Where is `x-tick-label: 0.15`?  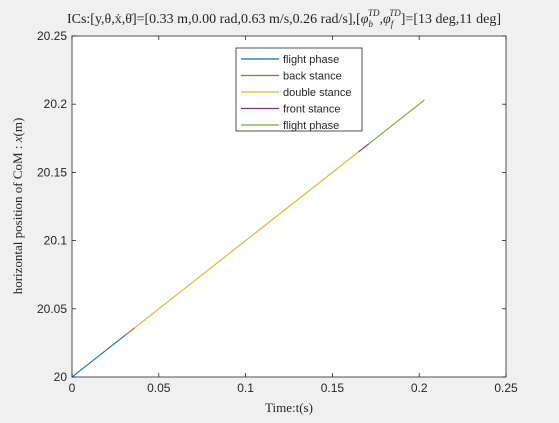
x-tick-label: 0.15 is located at coordinates (333, 388).